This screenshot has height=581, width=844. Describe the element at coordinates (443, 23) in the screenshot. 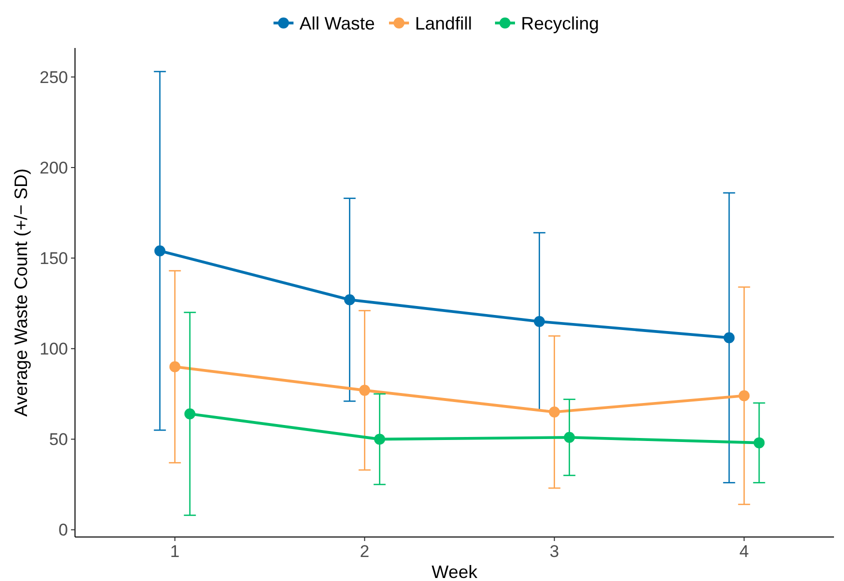

I see `legend-label: Landfill` at that location.